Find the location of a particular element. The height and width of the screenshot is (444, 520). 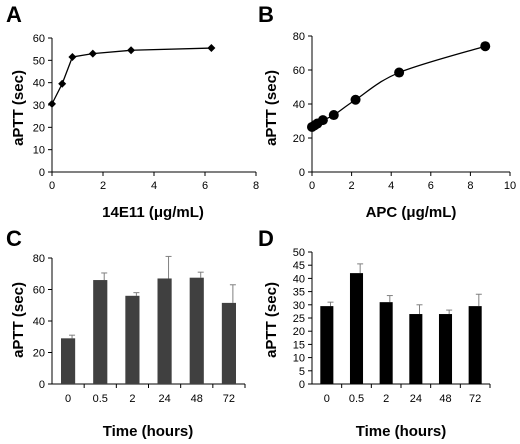

y-tick-label-b: 20 is located at coordinates (299, 139).